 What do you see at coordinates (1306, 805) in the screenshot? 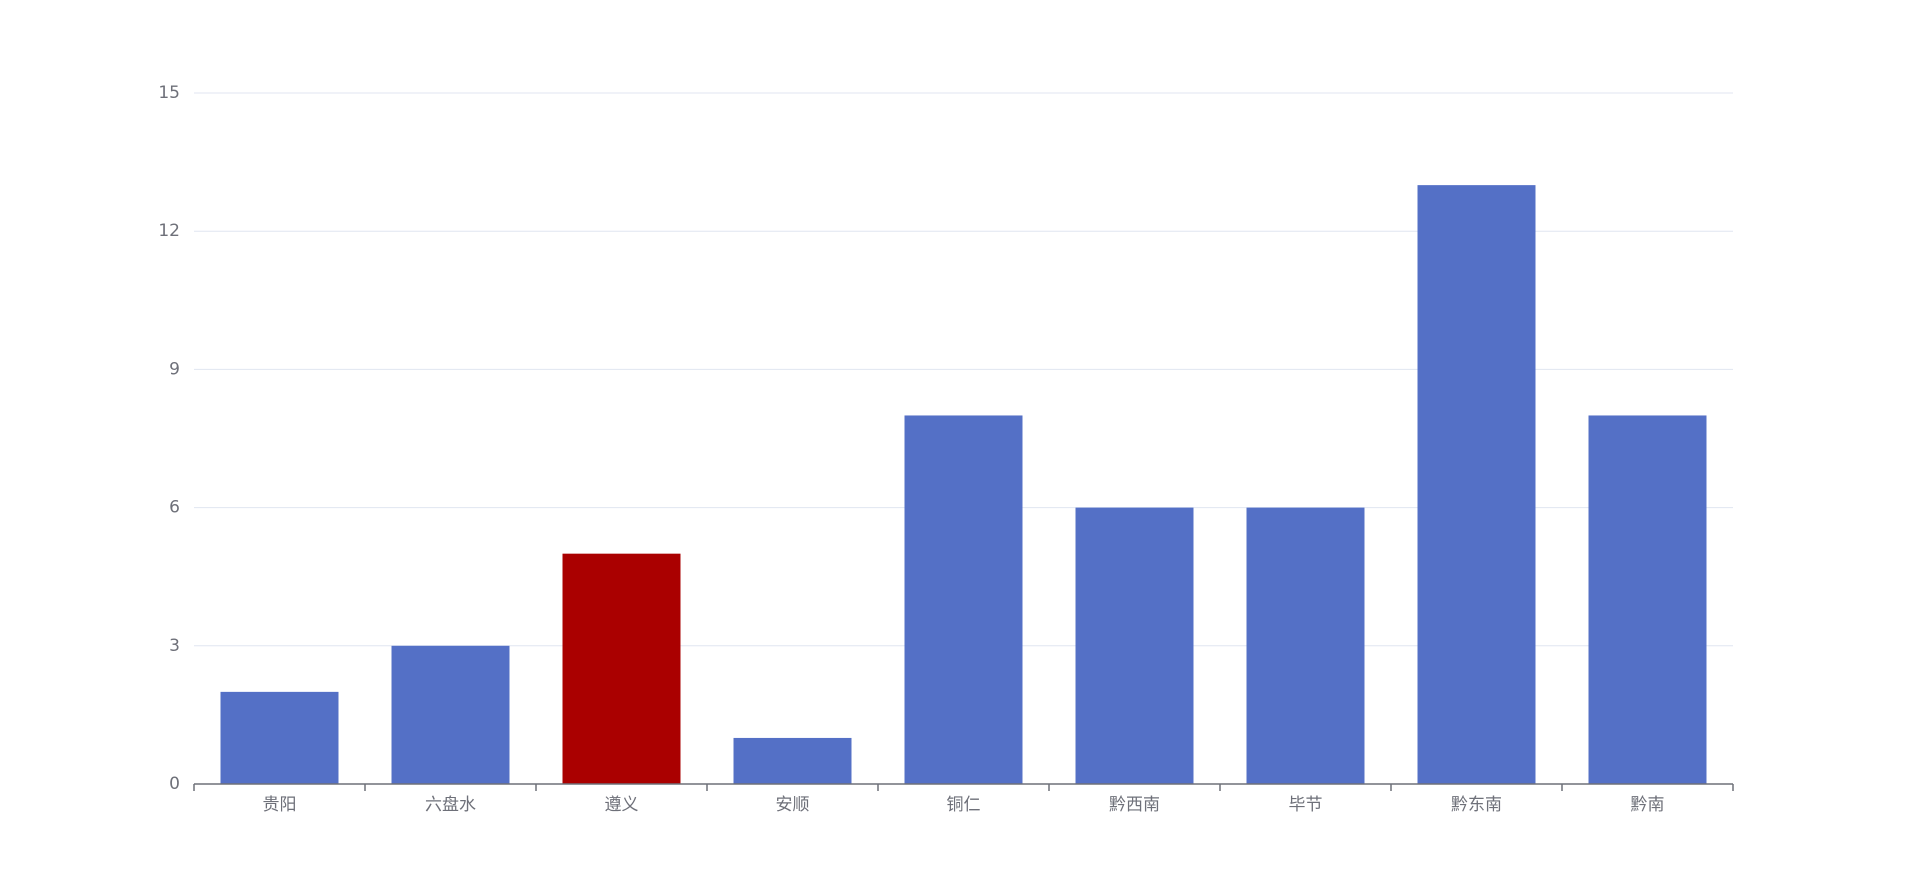
I see `x-tick-label: 毕节` at bounding box center [1306, 805].